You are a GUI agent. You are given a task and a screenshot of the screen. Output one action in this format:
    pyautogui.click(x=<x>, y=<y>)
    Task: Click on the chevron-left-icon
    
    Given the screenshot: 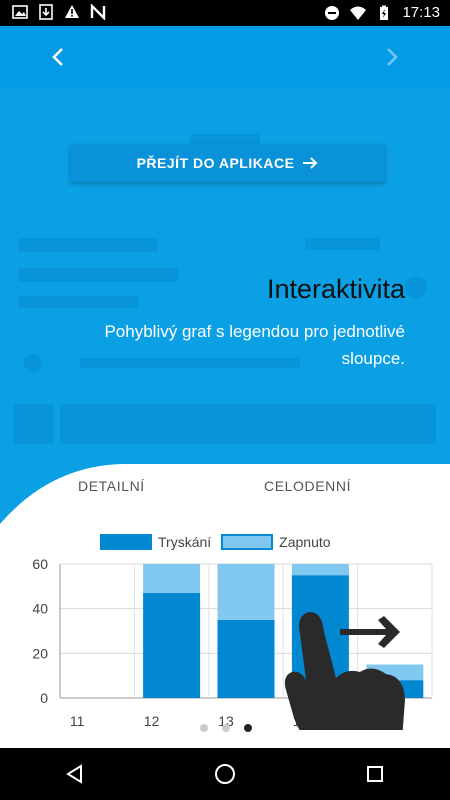 What is the action you would take?
    pyautogui.click(x=57, y=57)
    